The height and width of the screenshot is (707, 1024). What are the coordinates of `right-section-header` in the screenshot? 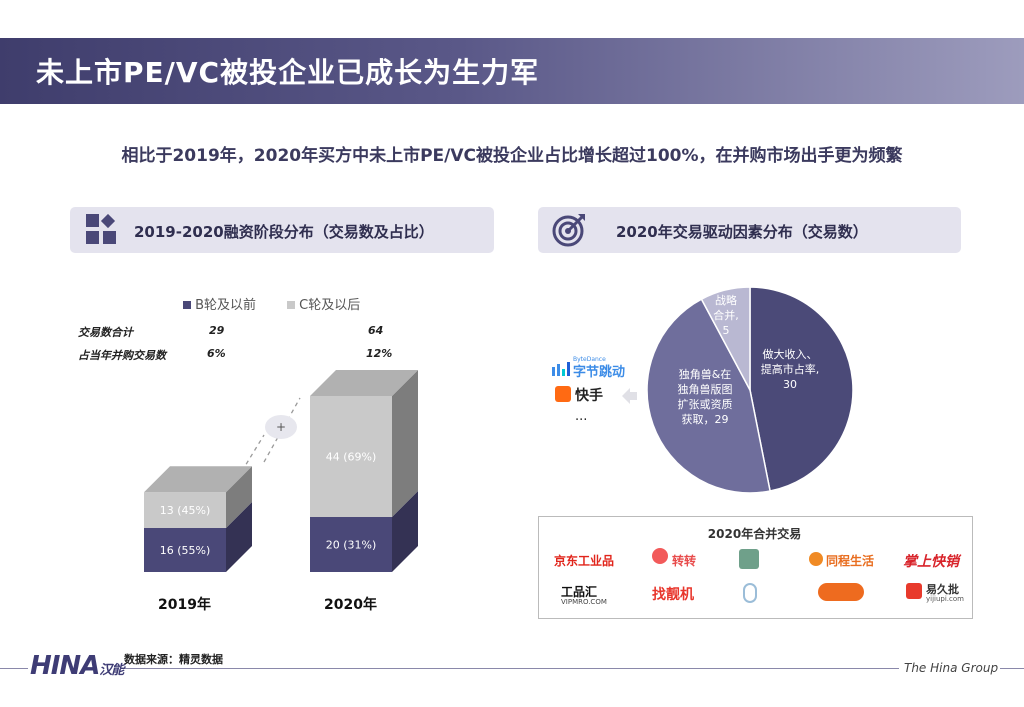 It's located at (749, 230).